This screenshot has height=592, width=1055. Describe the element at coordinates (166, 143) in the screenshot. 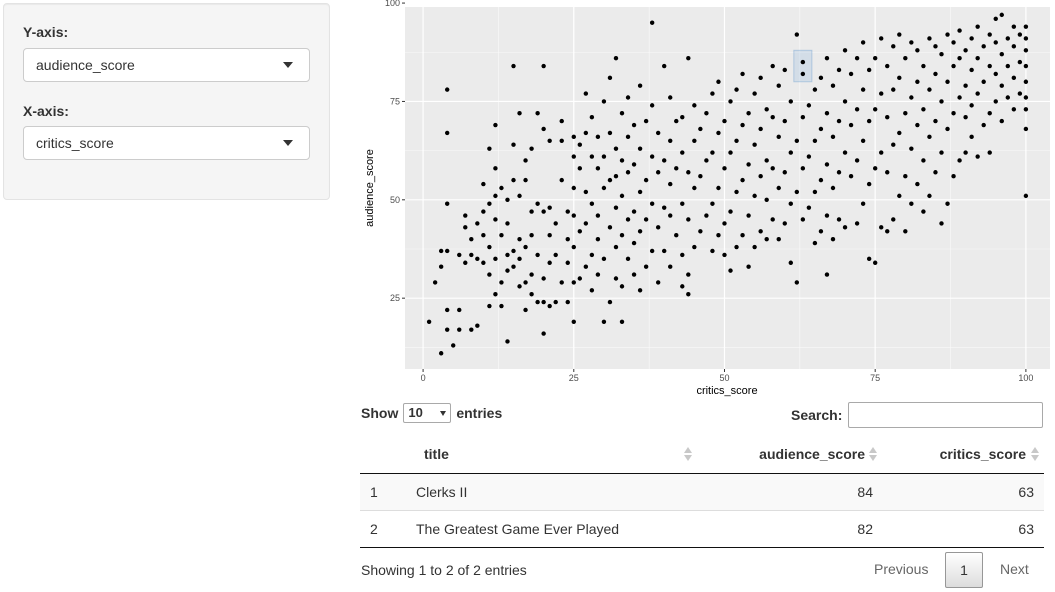

I see `x-axis-select: critics_score` at that location.